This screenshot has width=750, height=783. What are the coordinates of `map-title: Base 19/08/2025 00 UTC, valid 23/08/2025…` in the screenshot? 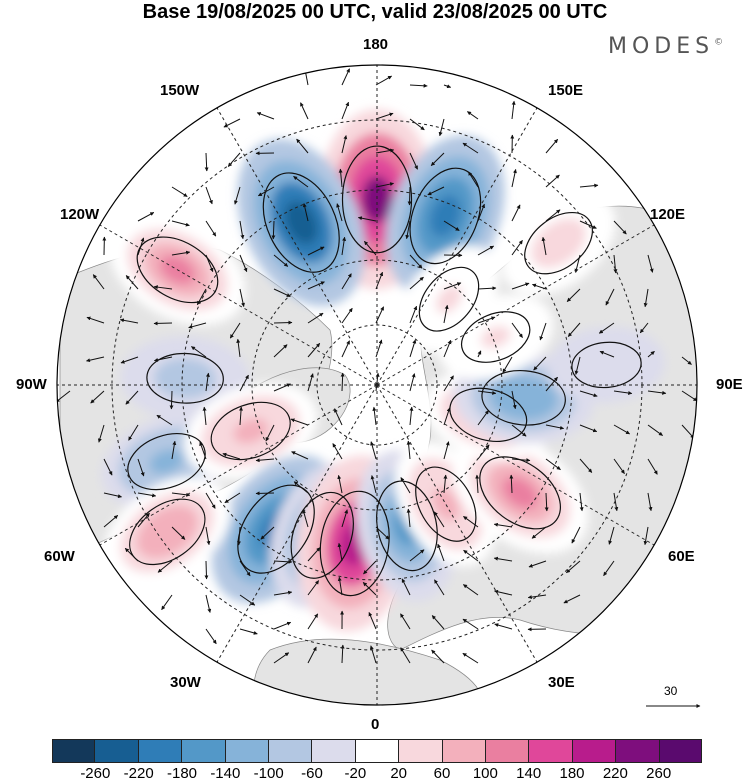 It's located at (375, 12).